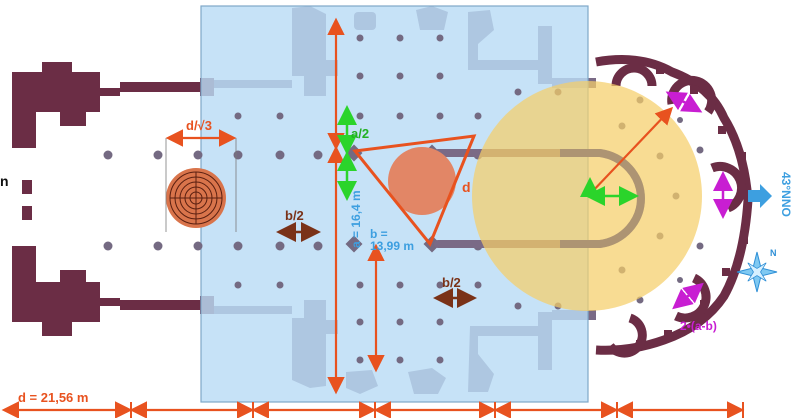 Image resolution: width=803 pixels, height=418 pixels. I want to click on label-a-value: a = 16,4 m, so click(356, 219).